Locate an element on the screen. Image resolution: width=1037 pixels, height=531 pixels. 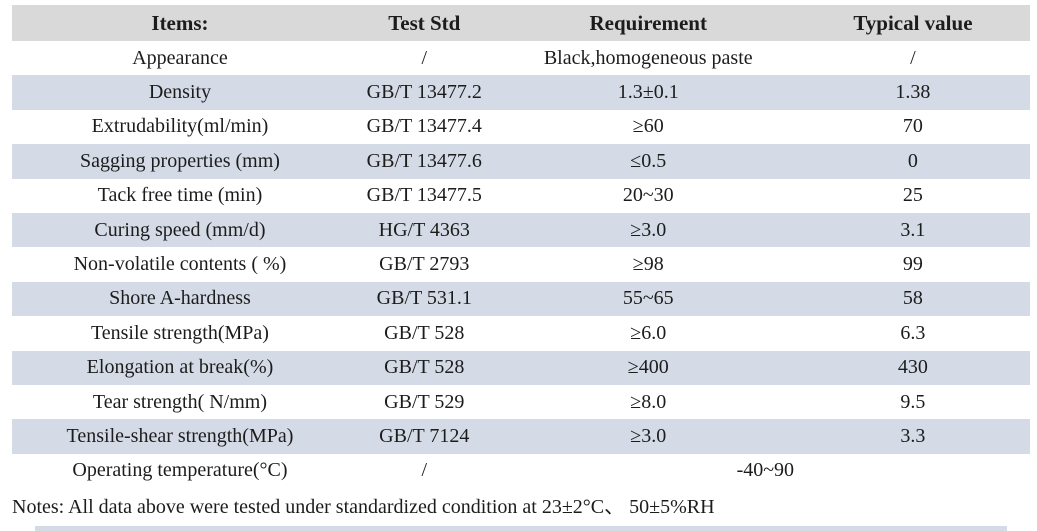
cell-test-std: GB/T 531.1 is located at coordinates (424, 299).